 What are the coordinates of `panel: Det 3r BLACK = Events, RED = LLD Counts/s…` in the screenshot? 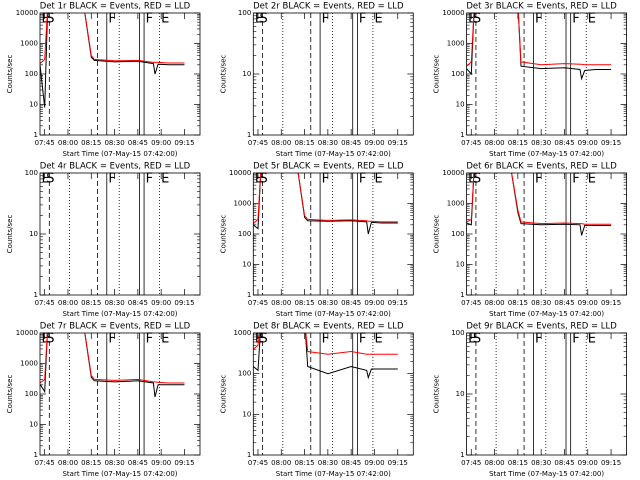 It's located at (530, 80).